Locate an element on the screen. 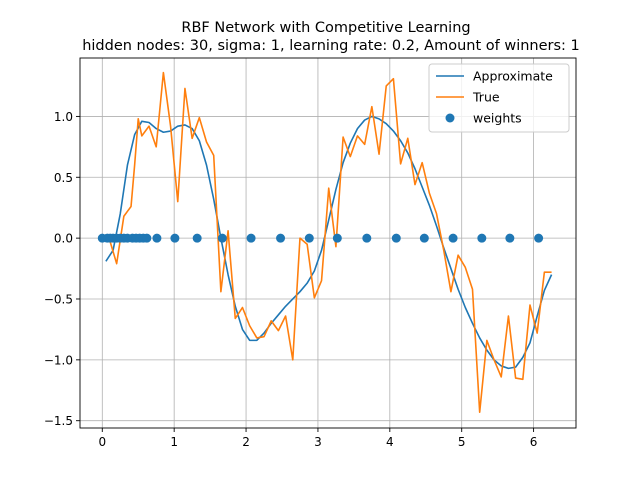 This screenshot has width=640, height=480. legend-swatch-weights is located at coordinates (450, 118).